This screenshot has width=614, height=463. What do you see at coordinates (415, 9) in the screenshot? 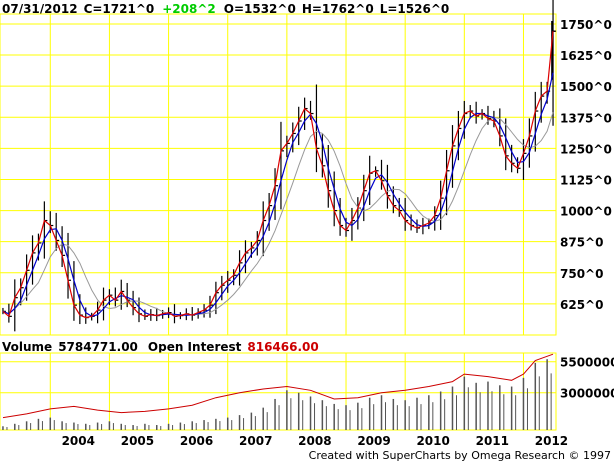
I see `header-low: L=1526^0` at bounding box center [415, 9].